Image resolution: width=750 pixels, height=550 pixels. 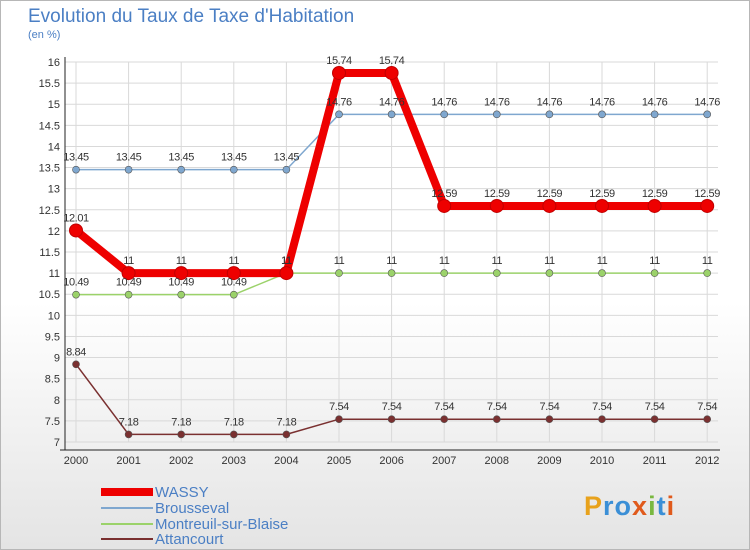 What do you see at coordinates (127, 524) in the screenshot?
I see `legend-swatch-montreuil-sur-blaise` at bounding box center [127, 524].